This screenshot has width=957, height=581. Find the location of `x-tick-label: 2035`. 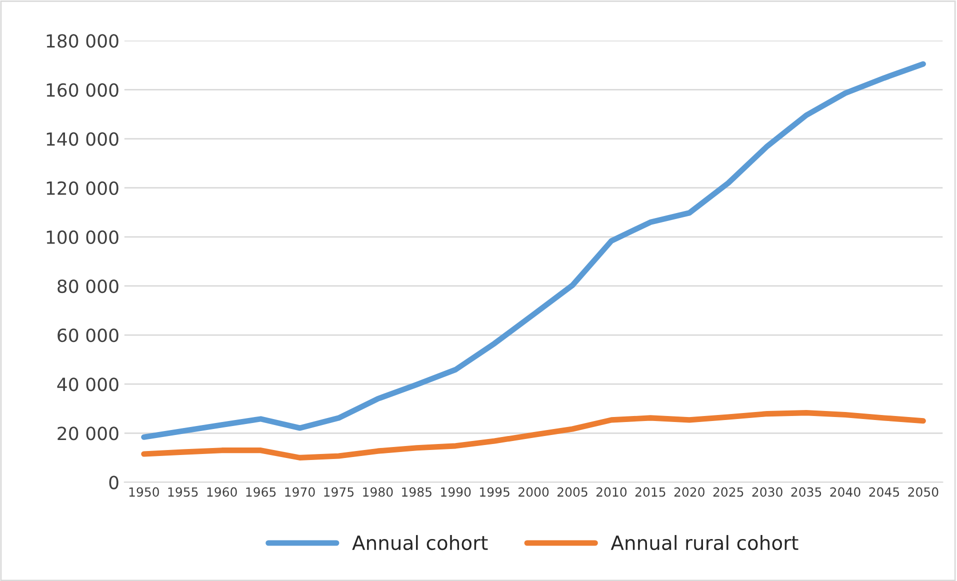

x-tick-label: 2035 is located at coordinates (806, 492).